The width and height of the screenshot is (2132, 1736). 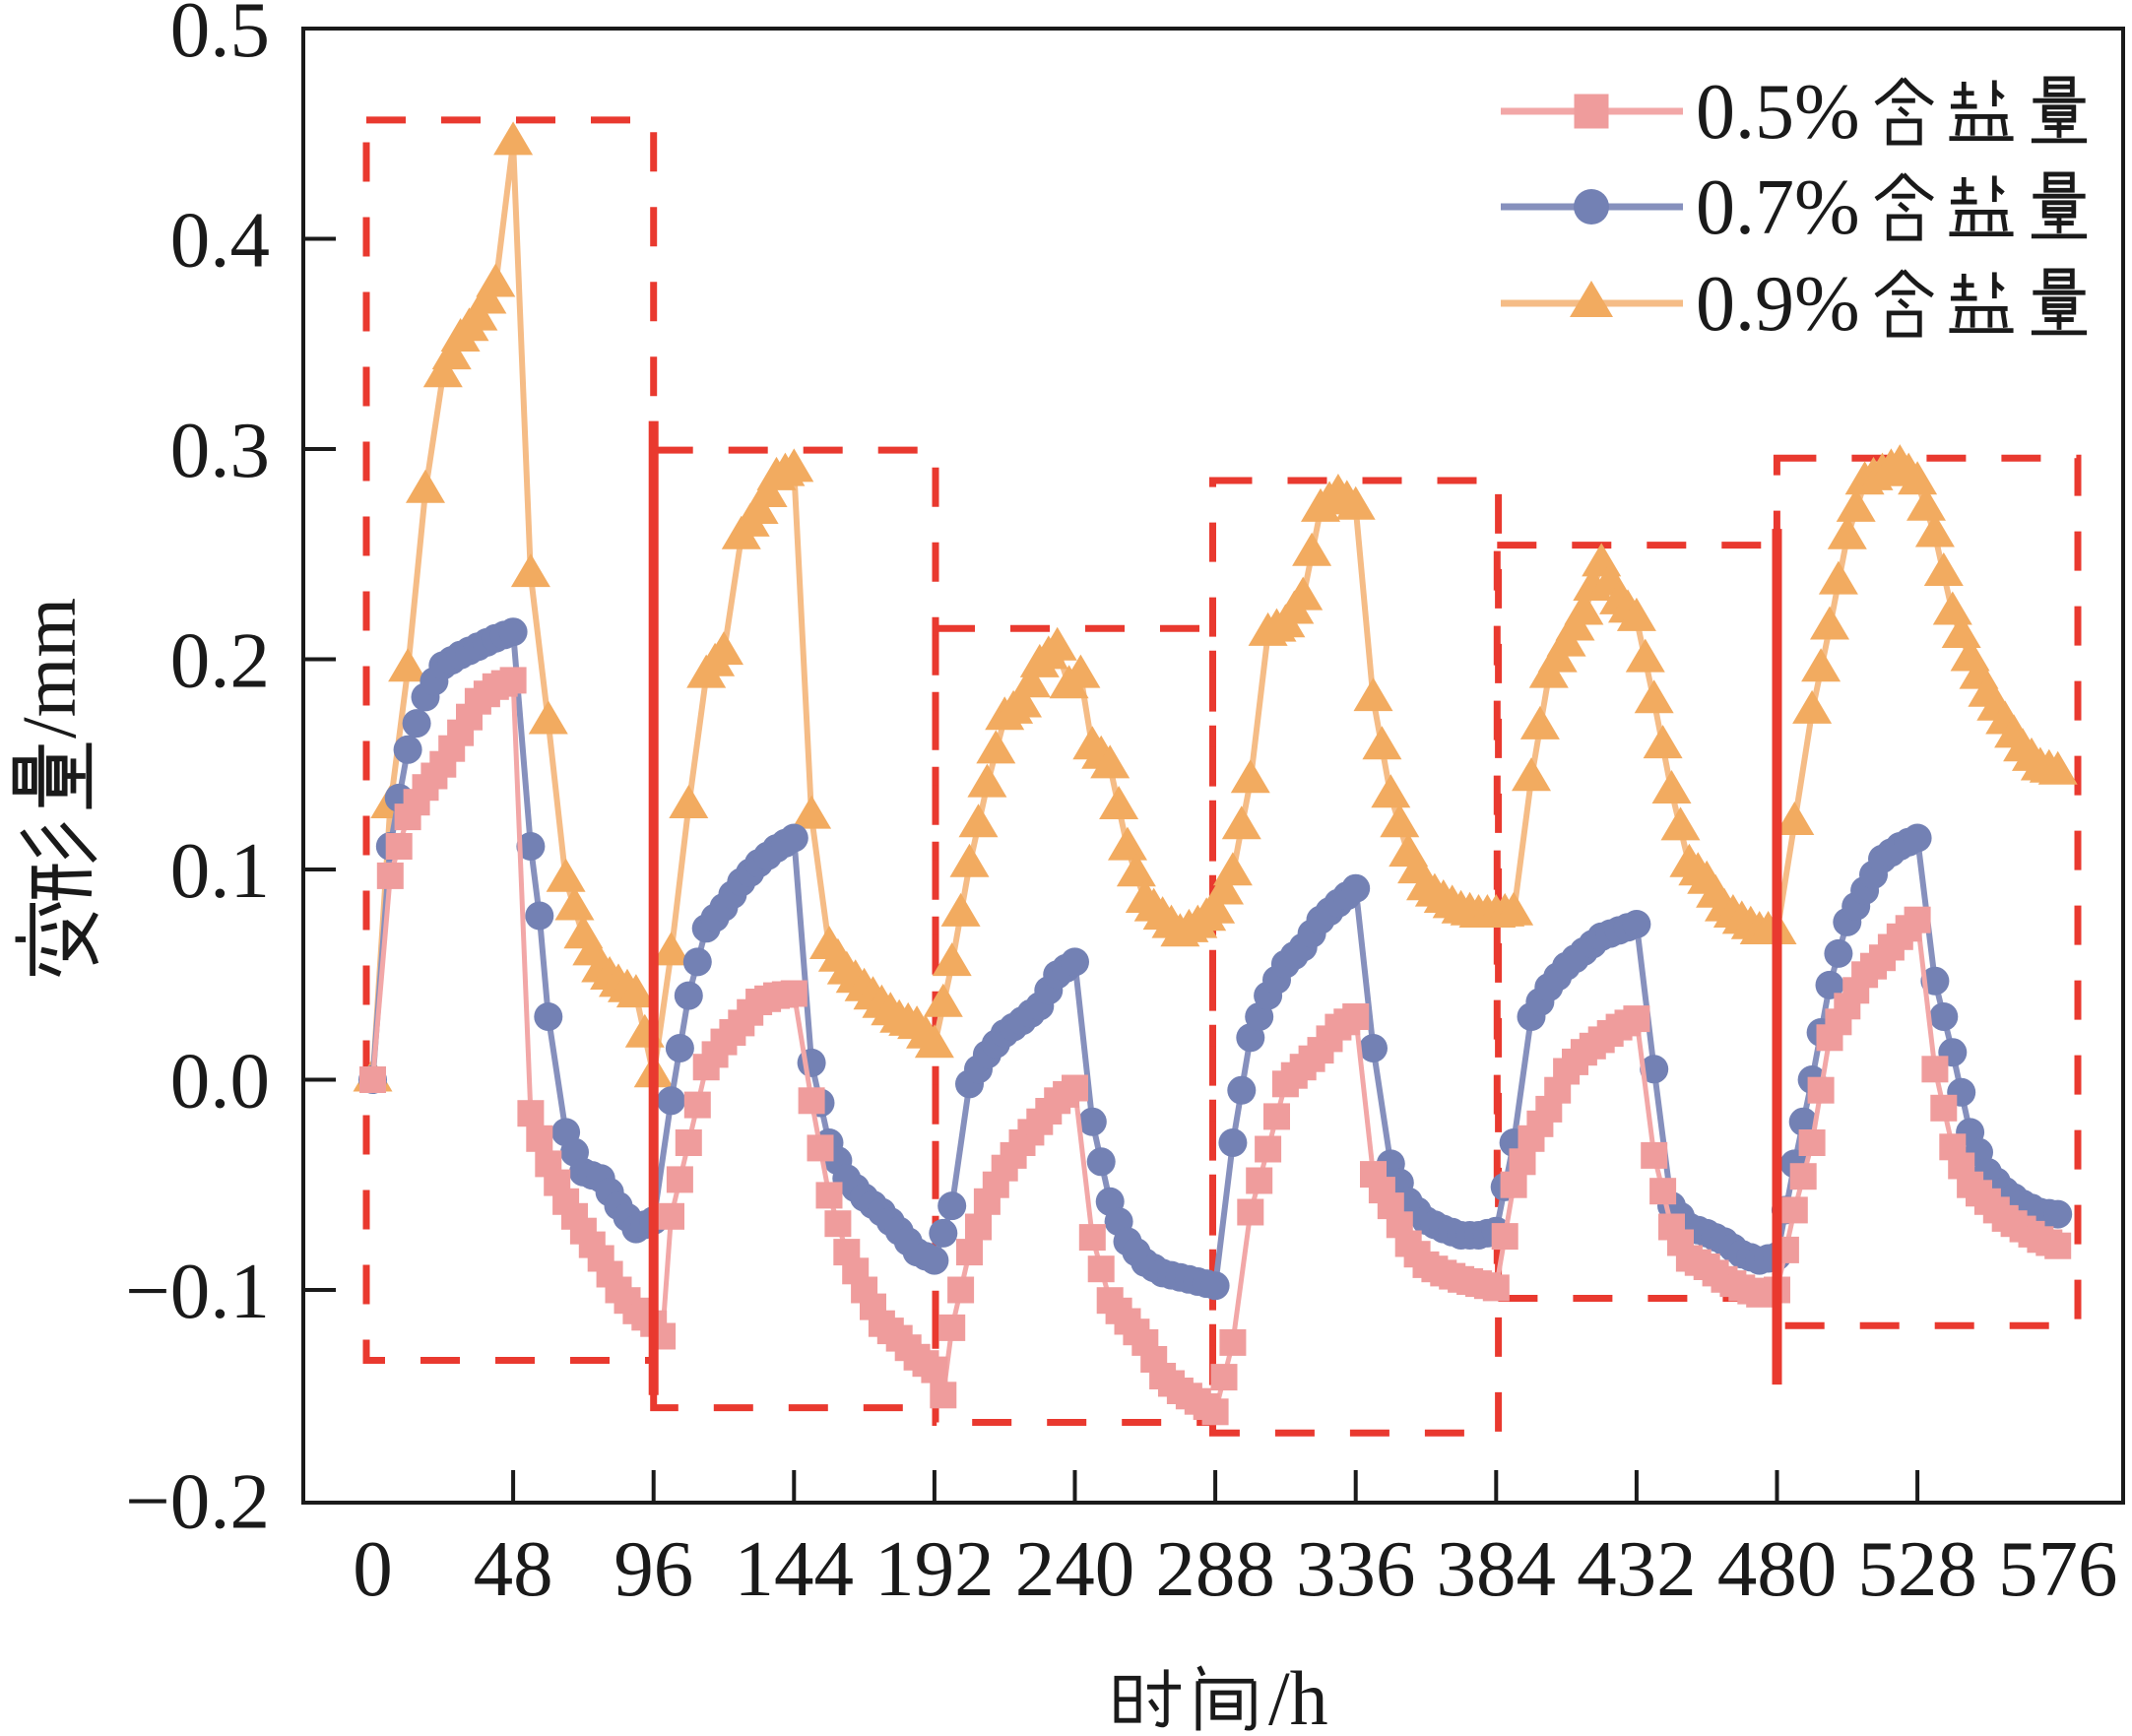 I want to click on svg-text: 0.9%, so click(x=1778, y=304).